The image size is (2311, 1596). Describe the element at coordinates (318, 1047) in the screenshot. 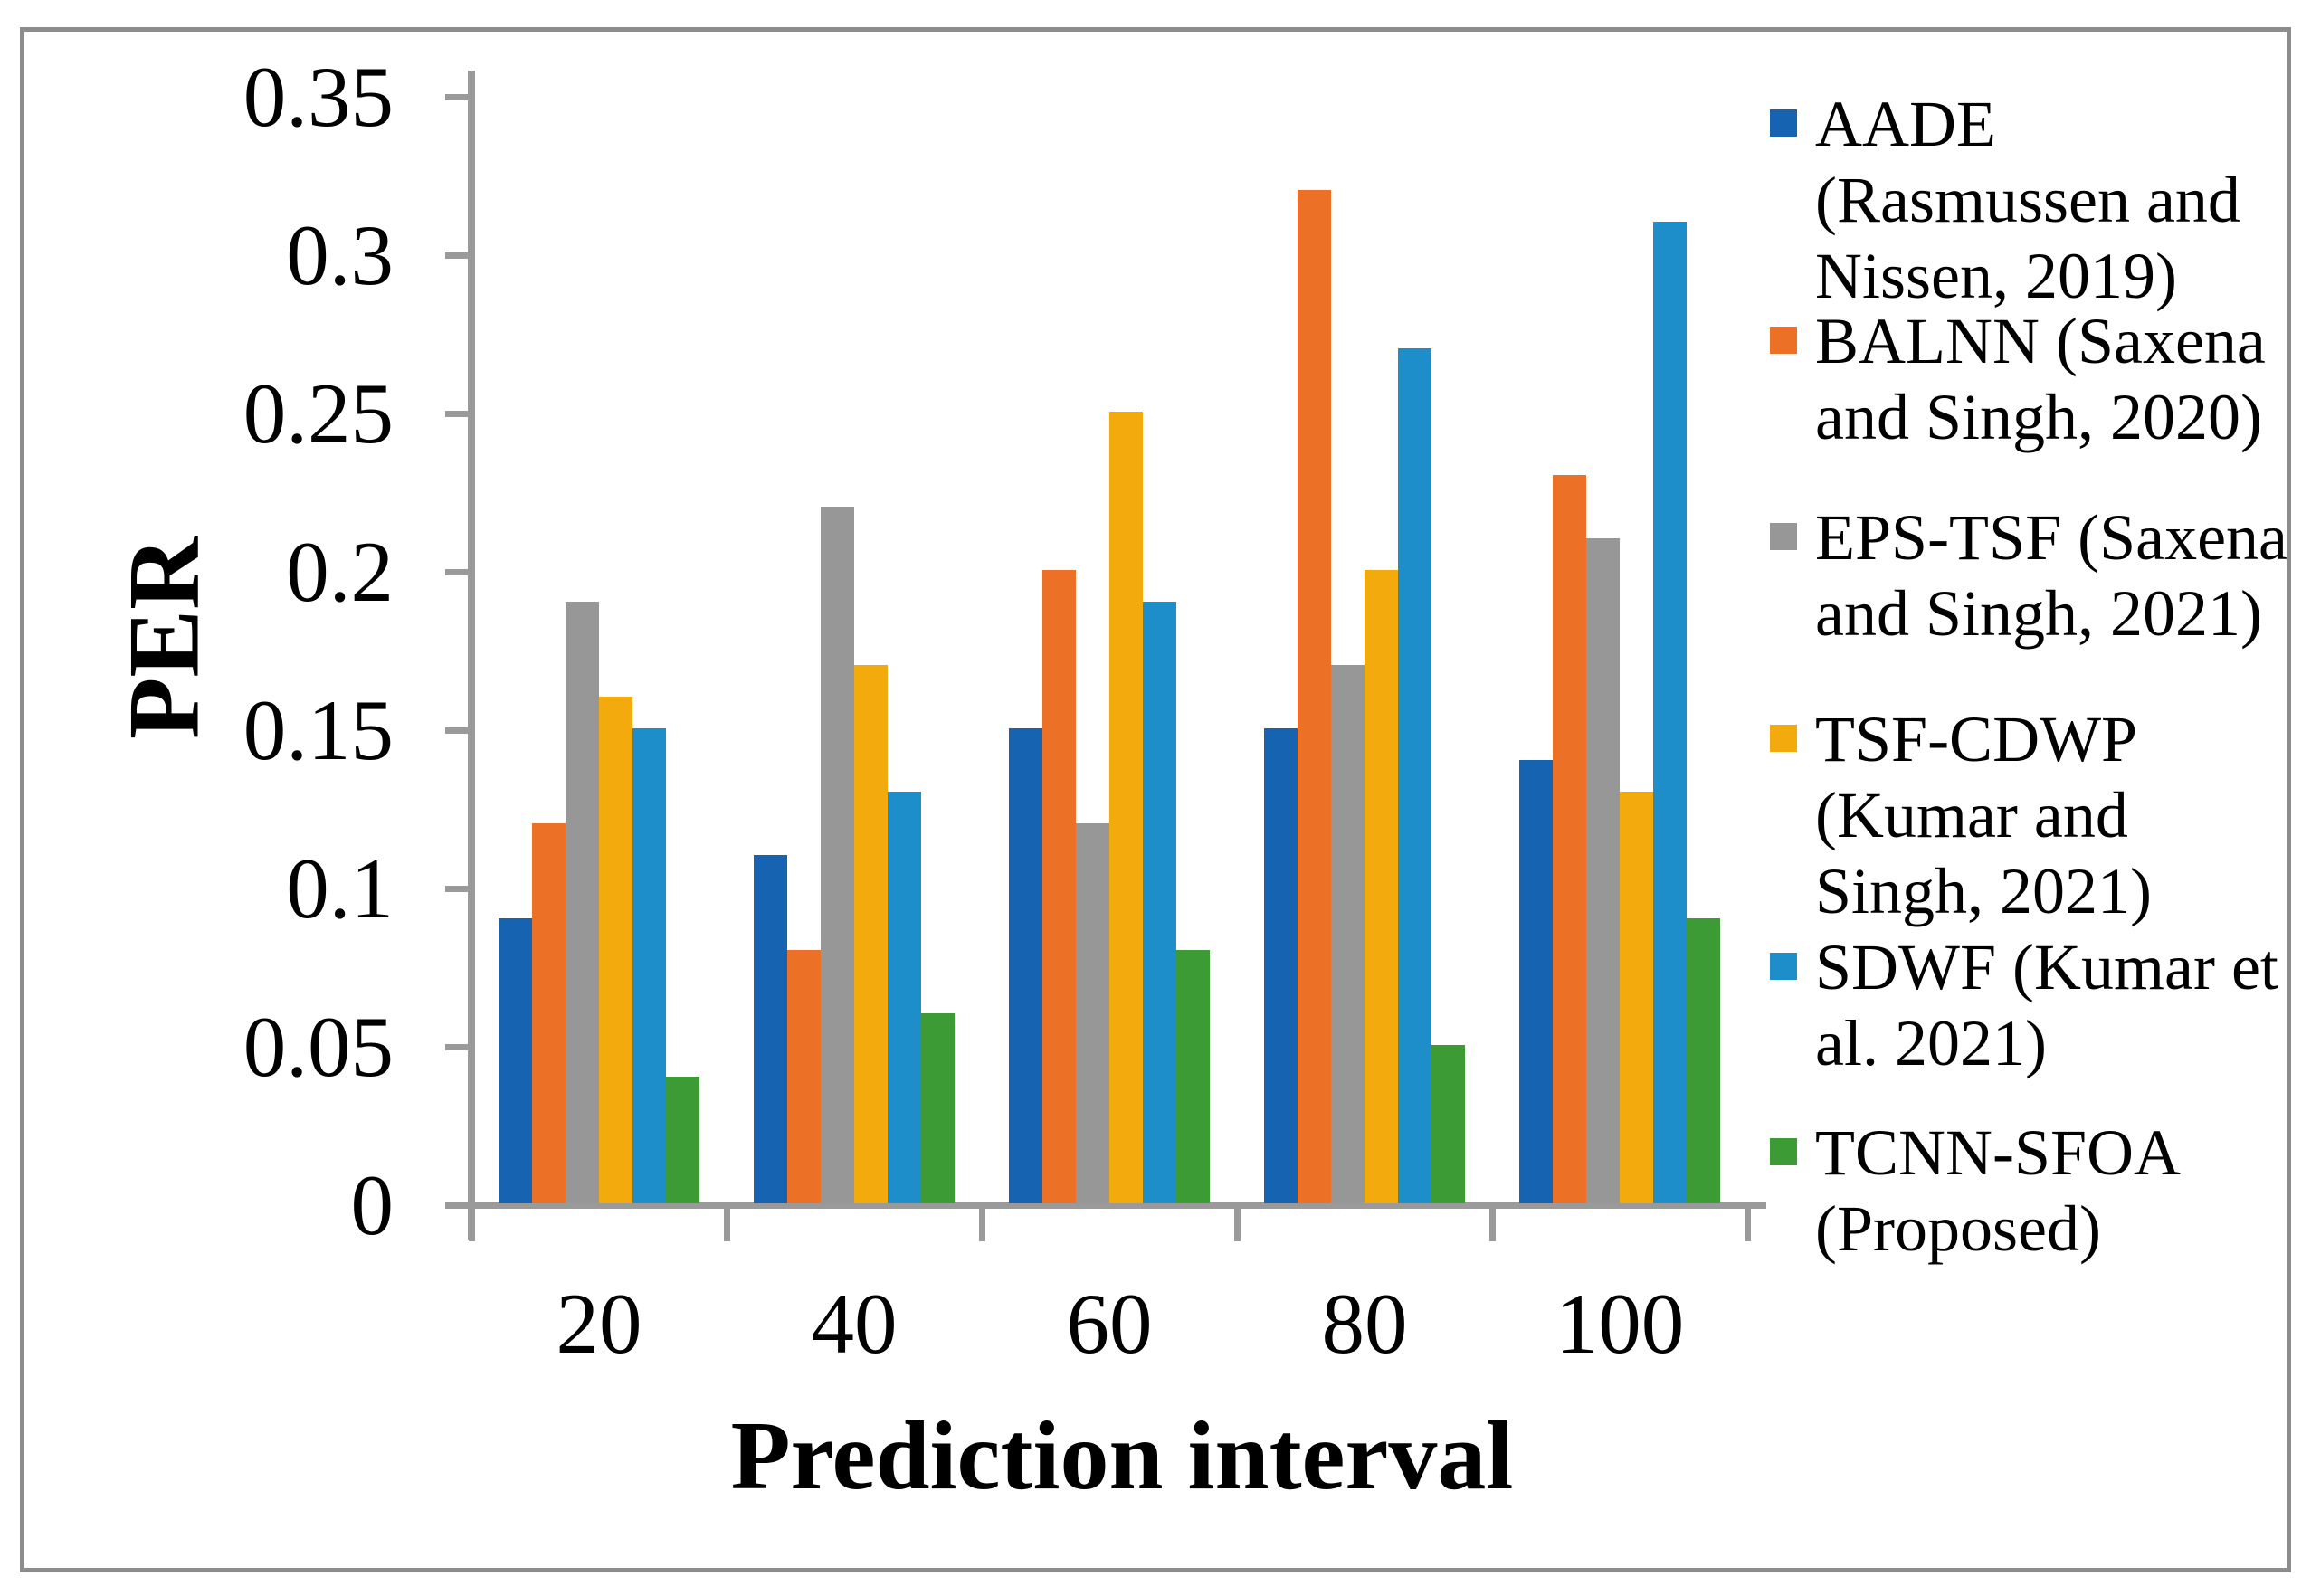

I see `y-tick-label-0.05: 0.05` at that location.